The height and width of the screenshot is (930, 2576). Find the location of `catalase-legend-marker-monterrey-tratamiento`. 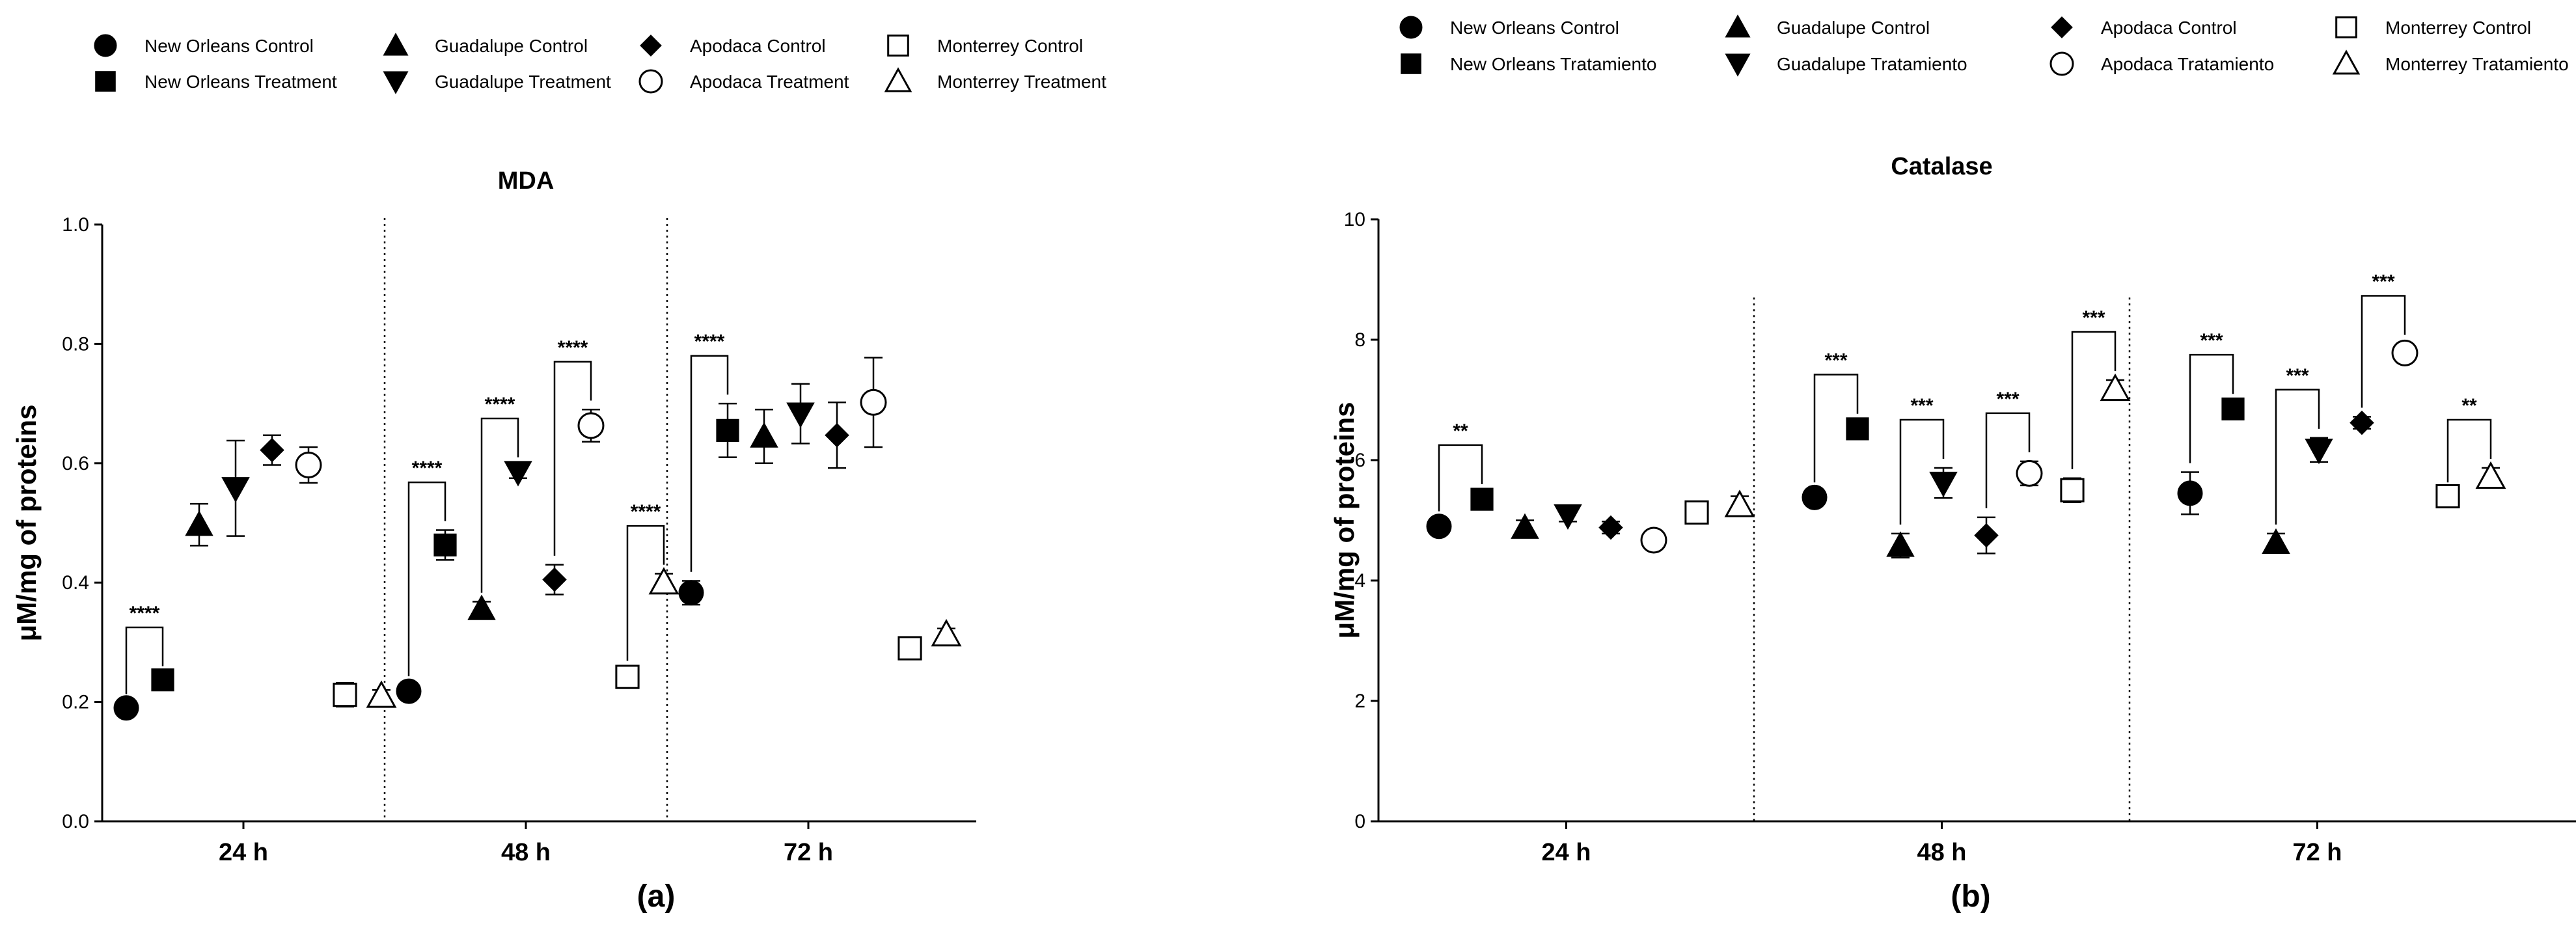

catalase-legend-marker-monterrey-tratamiento is located at coordinates (2347, 62).